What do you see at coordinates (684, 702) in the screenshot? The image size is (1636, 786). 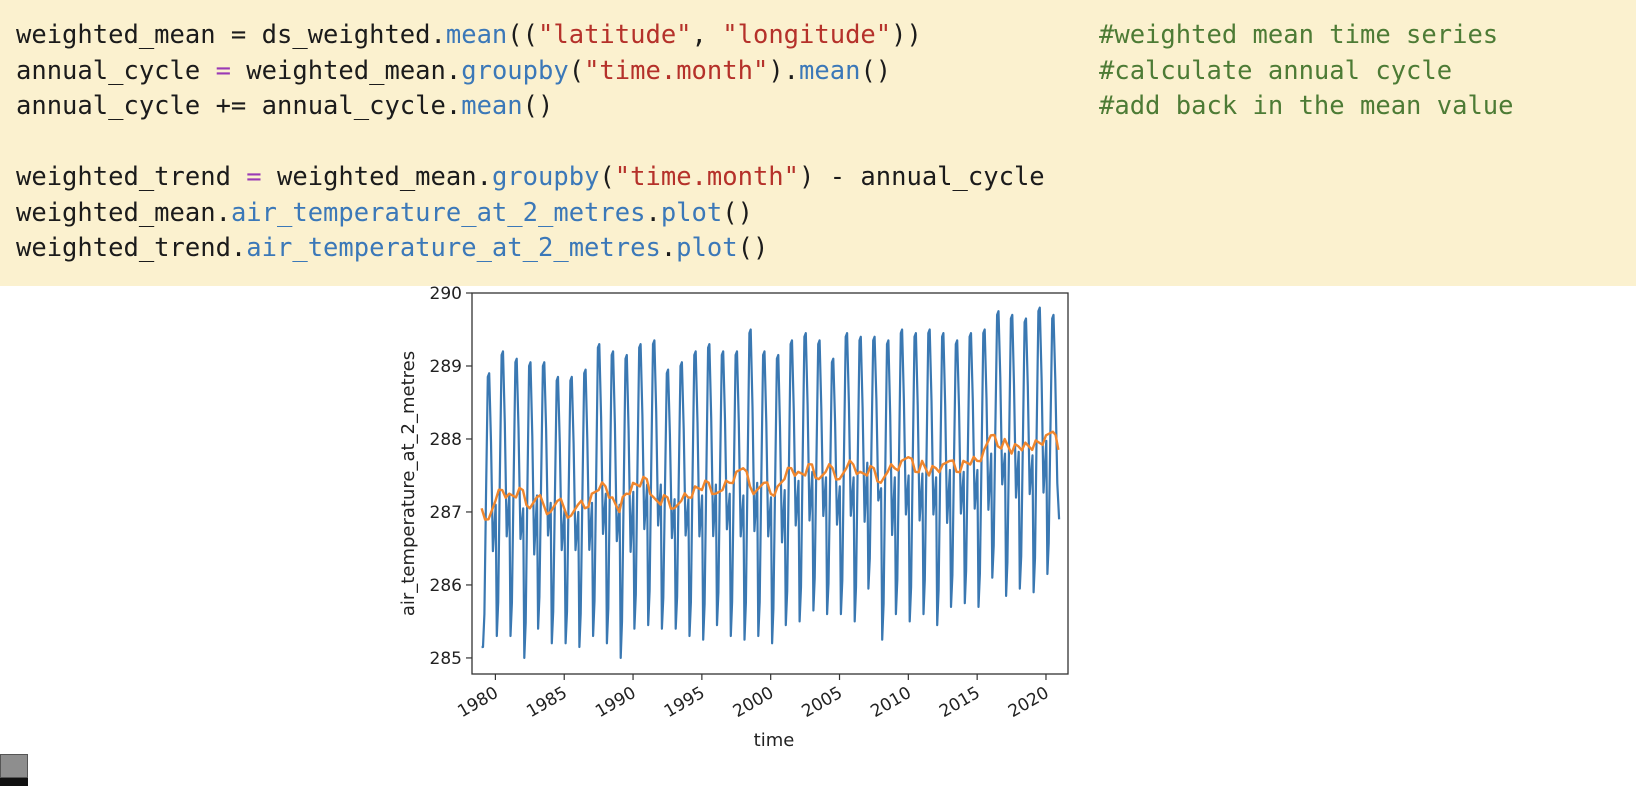 I see `x-tick-label: 1995` at bounding box center [684, 702].